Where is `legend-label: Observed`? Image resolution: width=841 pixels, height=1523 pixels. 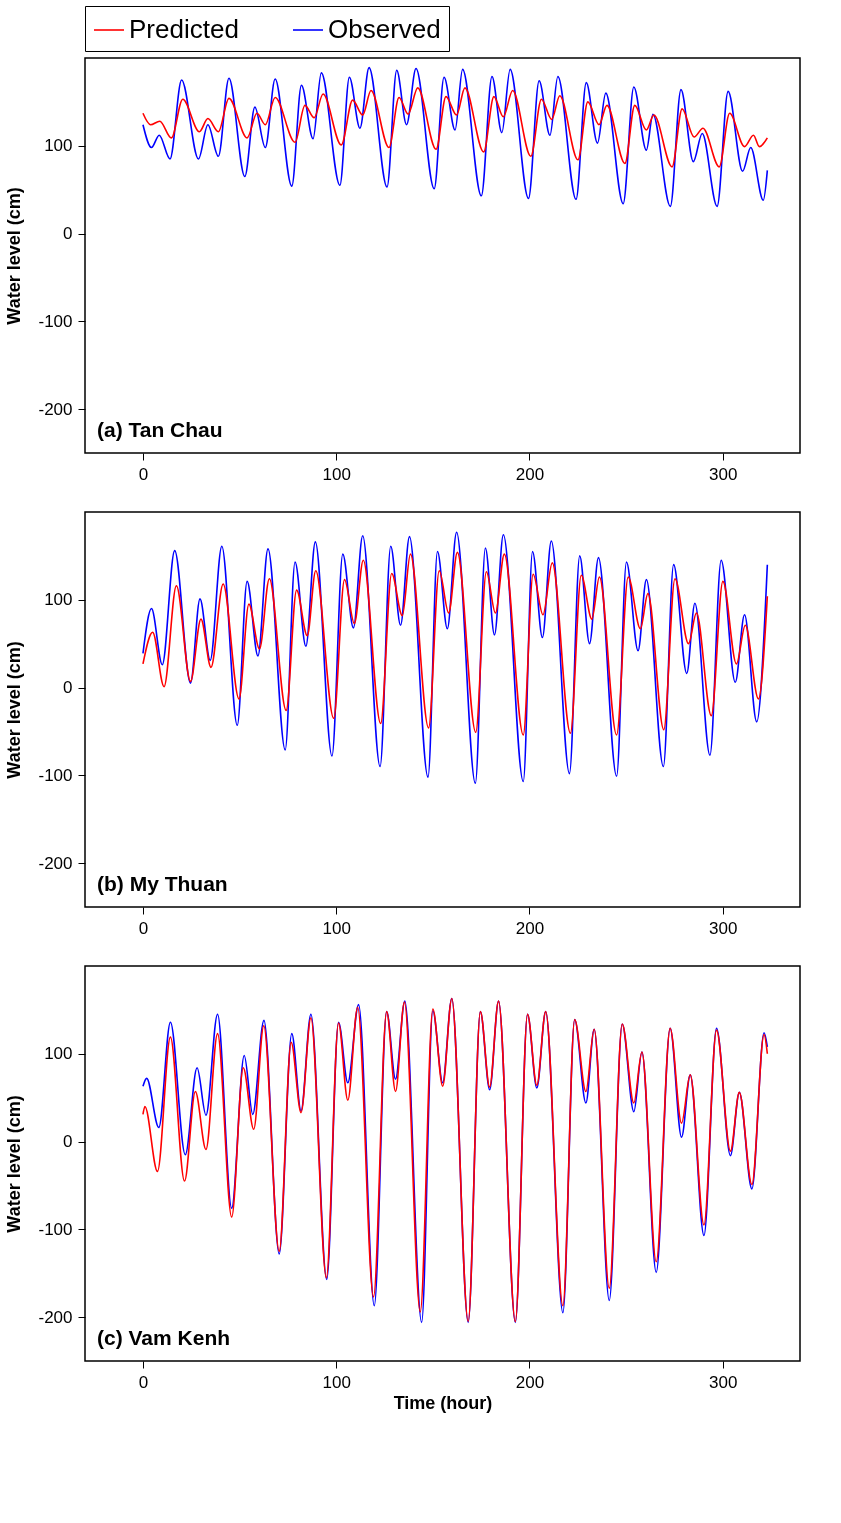
legend-label: Observed is located at coordinates (384, 29).